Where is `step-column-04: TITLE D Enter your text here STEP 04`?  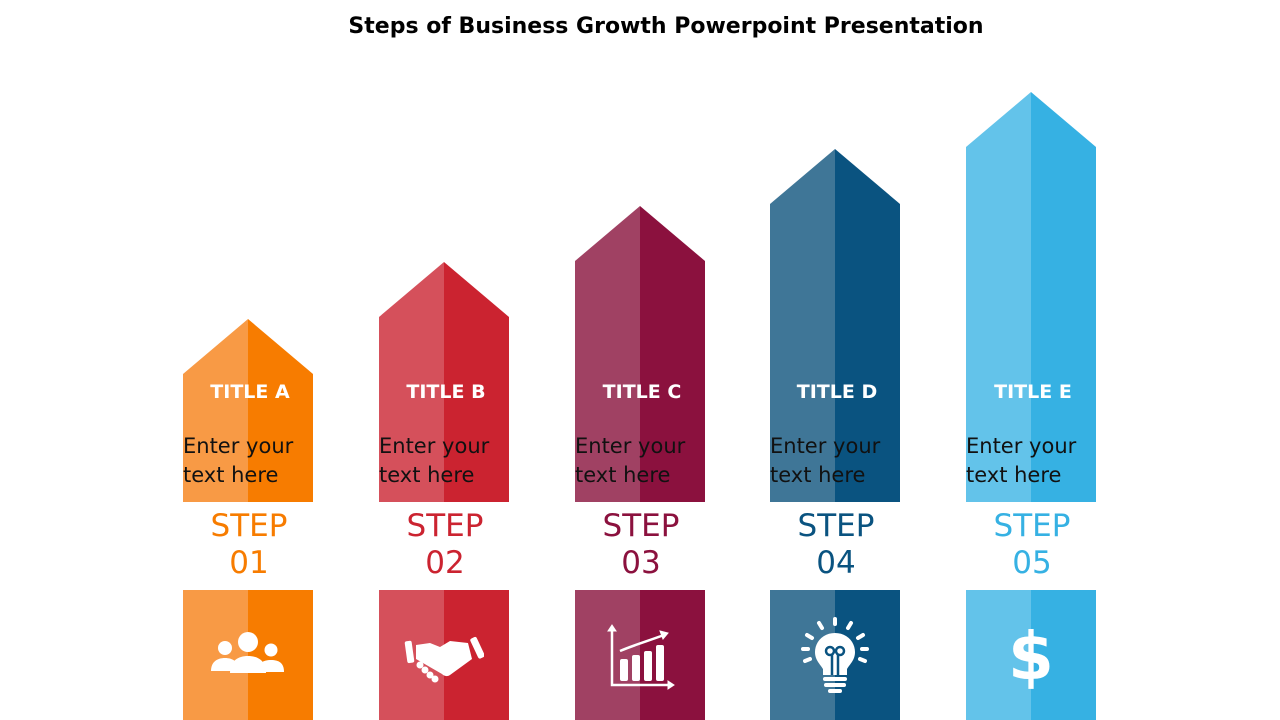 step-column-04: TITLE D Enter your text here STEP 04 is located at coordinates (835, 360).